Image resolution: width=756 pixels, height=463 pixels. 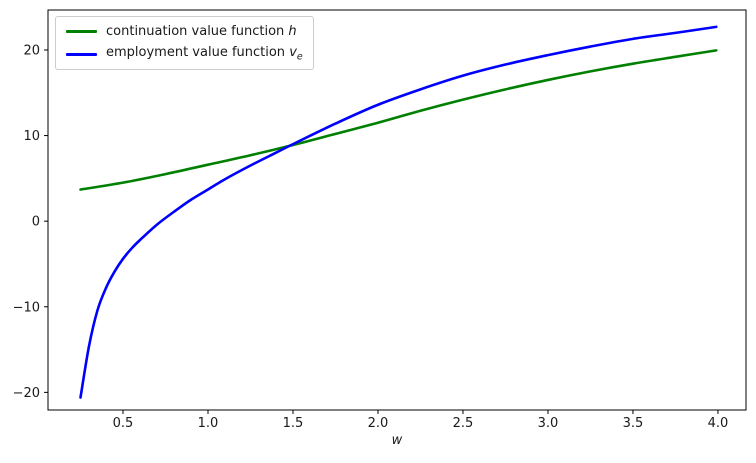 I want to click on x-tick-label: 0.5, so click(x=123, y=423).